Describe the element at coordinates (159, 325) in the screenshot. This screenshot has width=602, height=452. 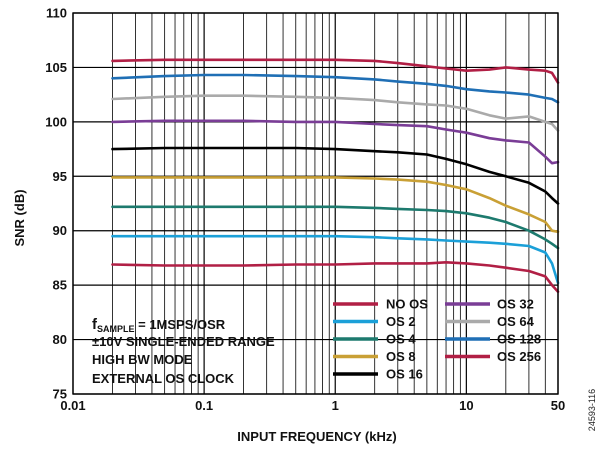
I see `annotation-line: fSAMPLE = 1MSPS/OSR` at that location.